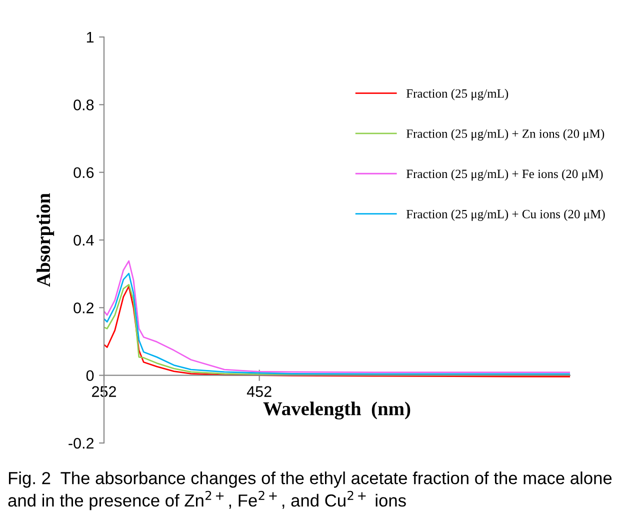 This screenshot has width=629, height=521. I want to click on x-tick-label: 452, so click(259, 391).